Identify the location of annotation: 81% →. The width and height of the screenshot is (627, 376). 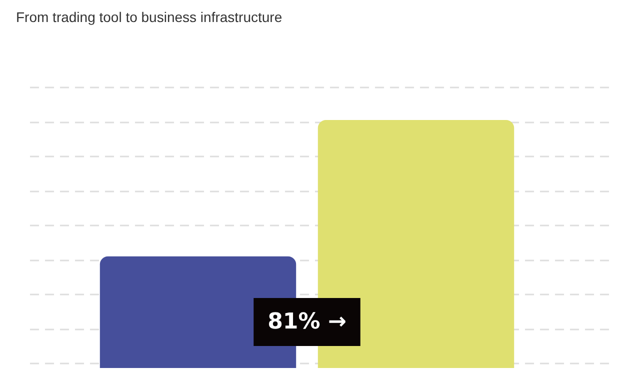
(307, 322).